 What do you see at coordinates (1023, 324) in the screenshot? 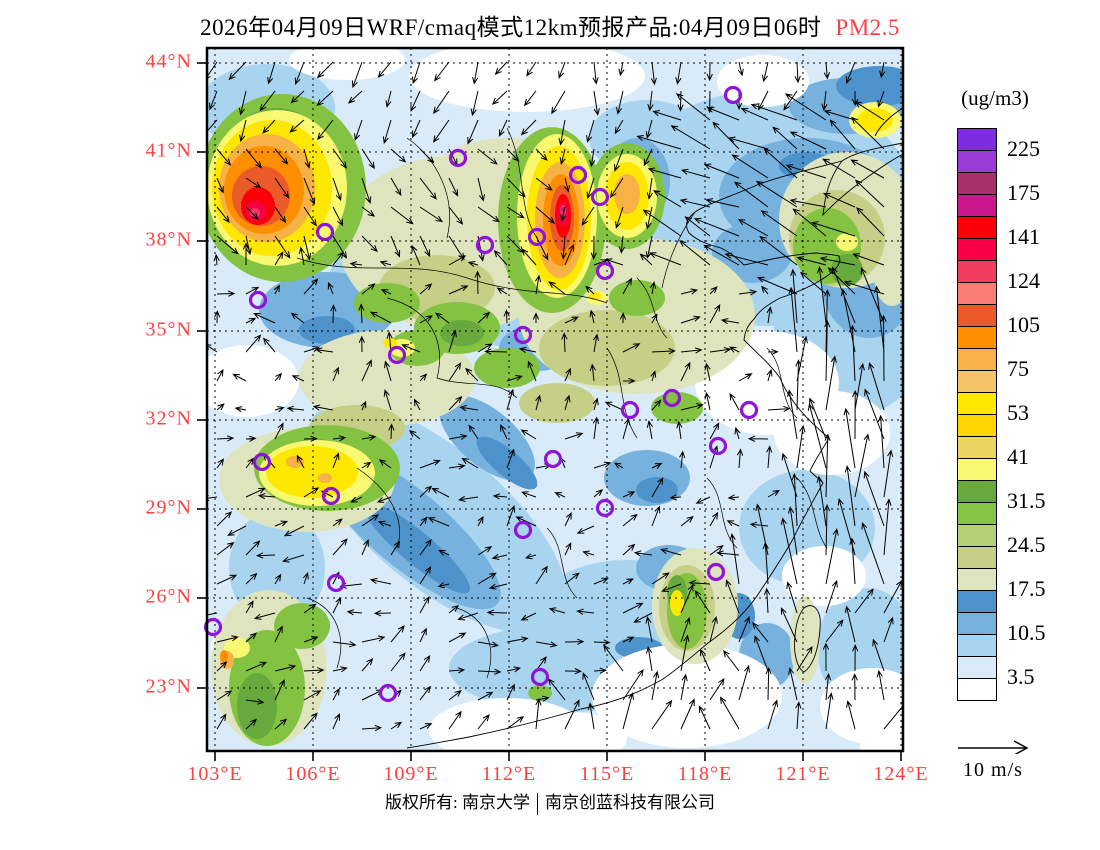
I see `colorbar-tick-label: 105` at bounding box center [1023, 324].